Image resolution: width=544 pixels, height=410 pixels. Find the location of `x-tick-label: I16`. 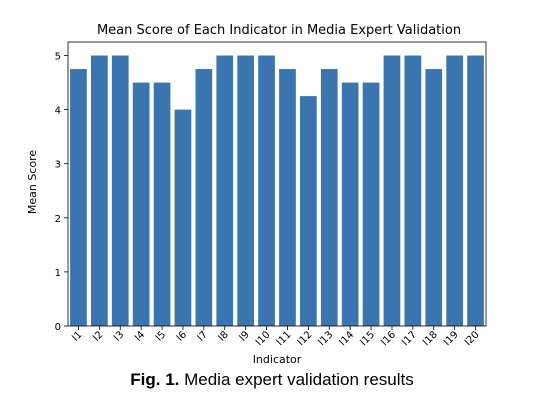

x-tick-label: I16 is located at coordinates (388, 338).